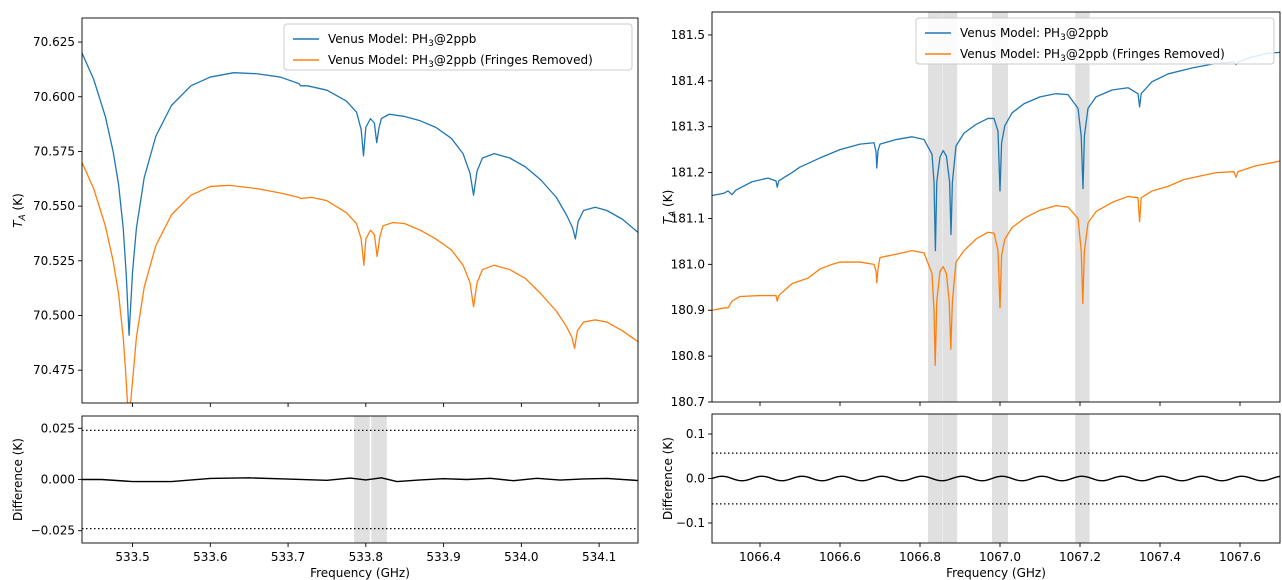 Image resolution: width=1282 pixels, height=580 pixels. Describe the element at coordinates (760, 557) in the screenshot. I see `x-tick-label: 1066.4` at that location.